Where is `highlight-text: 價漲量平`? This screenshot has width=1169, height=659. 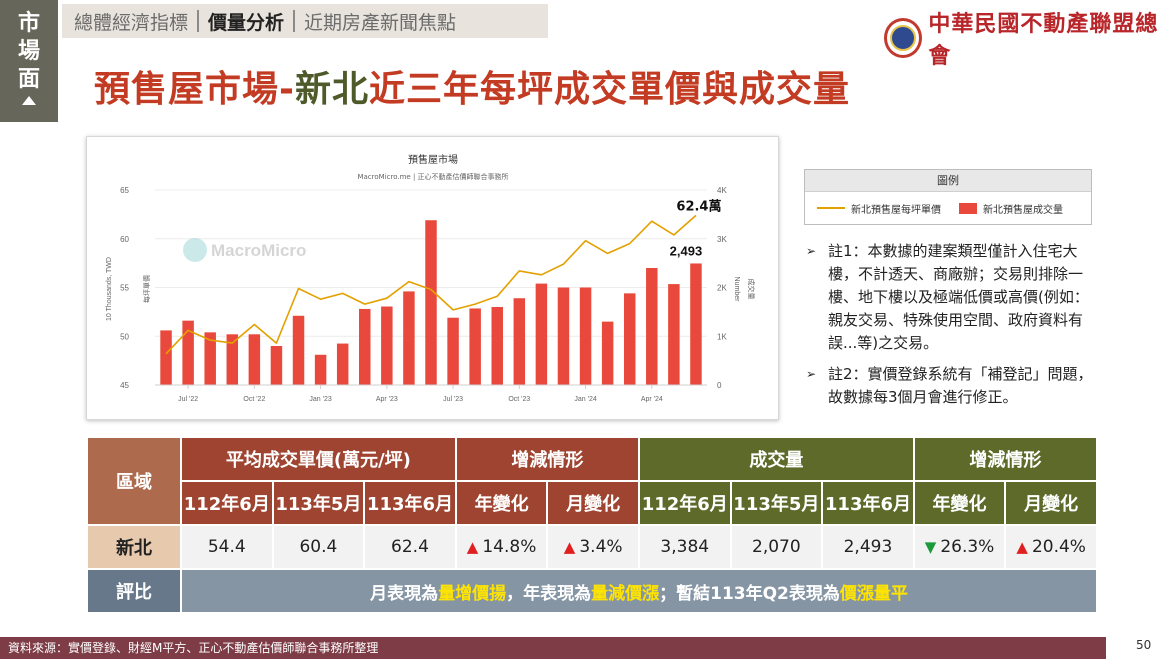
highlight-text: 價漲量平 is located at coordinates (873, 593).